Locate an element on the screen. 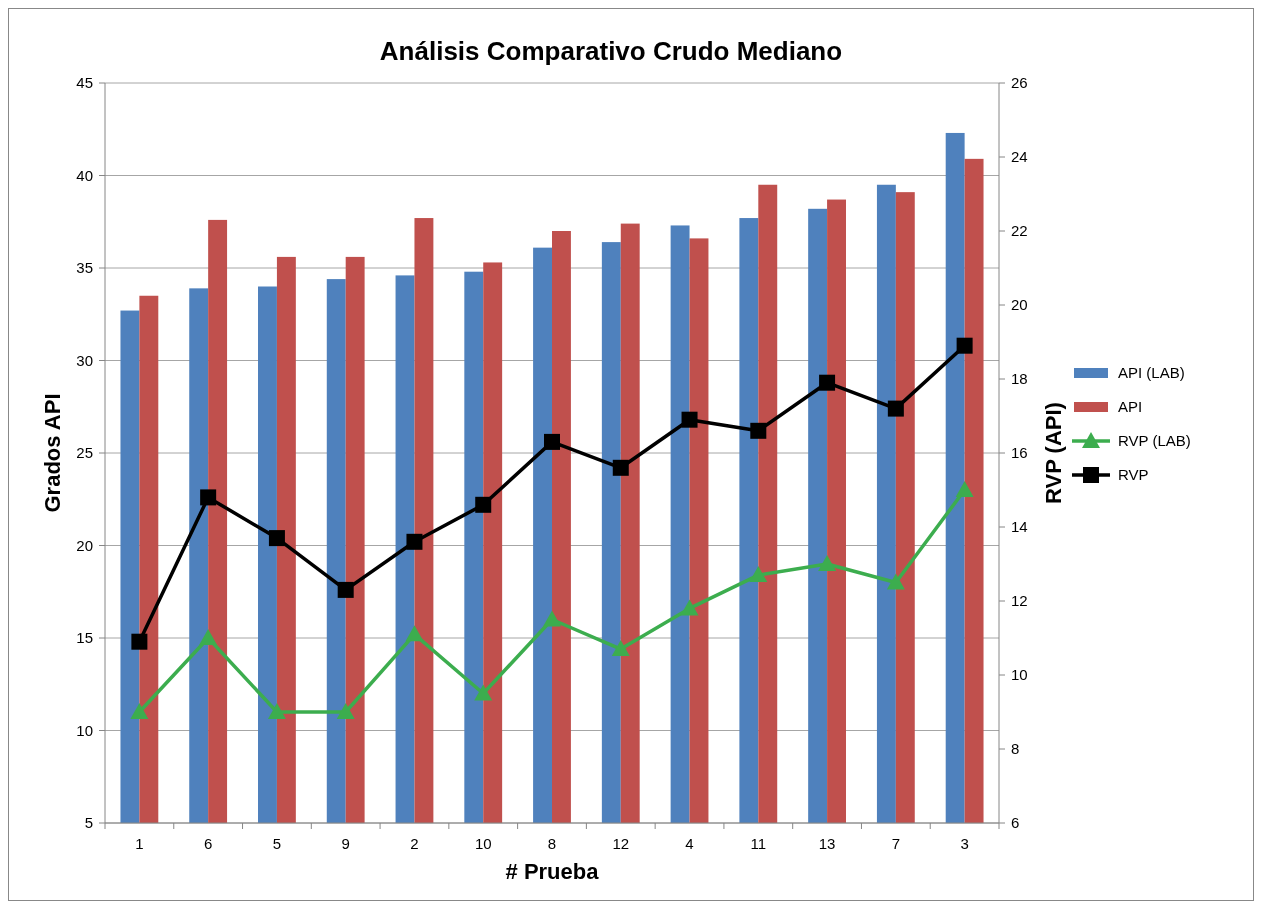  y2-tick-label: 12 is located at coordinates (1019, 601).